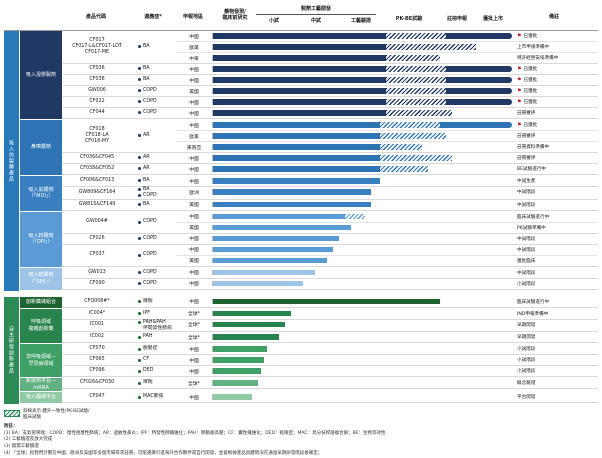 Image resolution: width=602 pixels, height=458 pixels. I want to click on indication-line: PAH, so click(157, 336).